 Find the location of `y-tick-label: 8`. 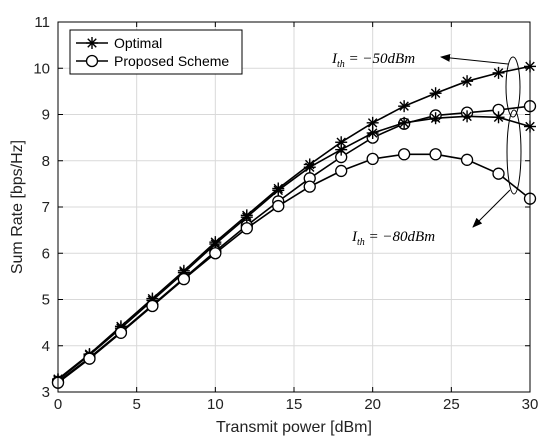

y-tick-label: 8 is located at coordinates (46, 161).